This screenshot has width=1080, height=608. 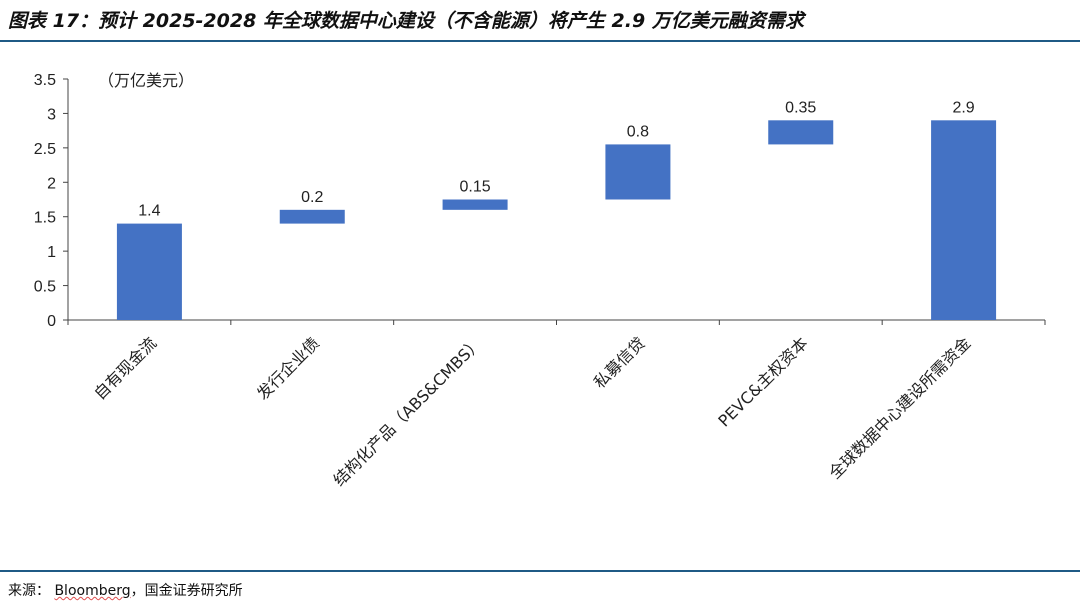 I want to click on data-label: 2.9, so click(x=963, y=107).